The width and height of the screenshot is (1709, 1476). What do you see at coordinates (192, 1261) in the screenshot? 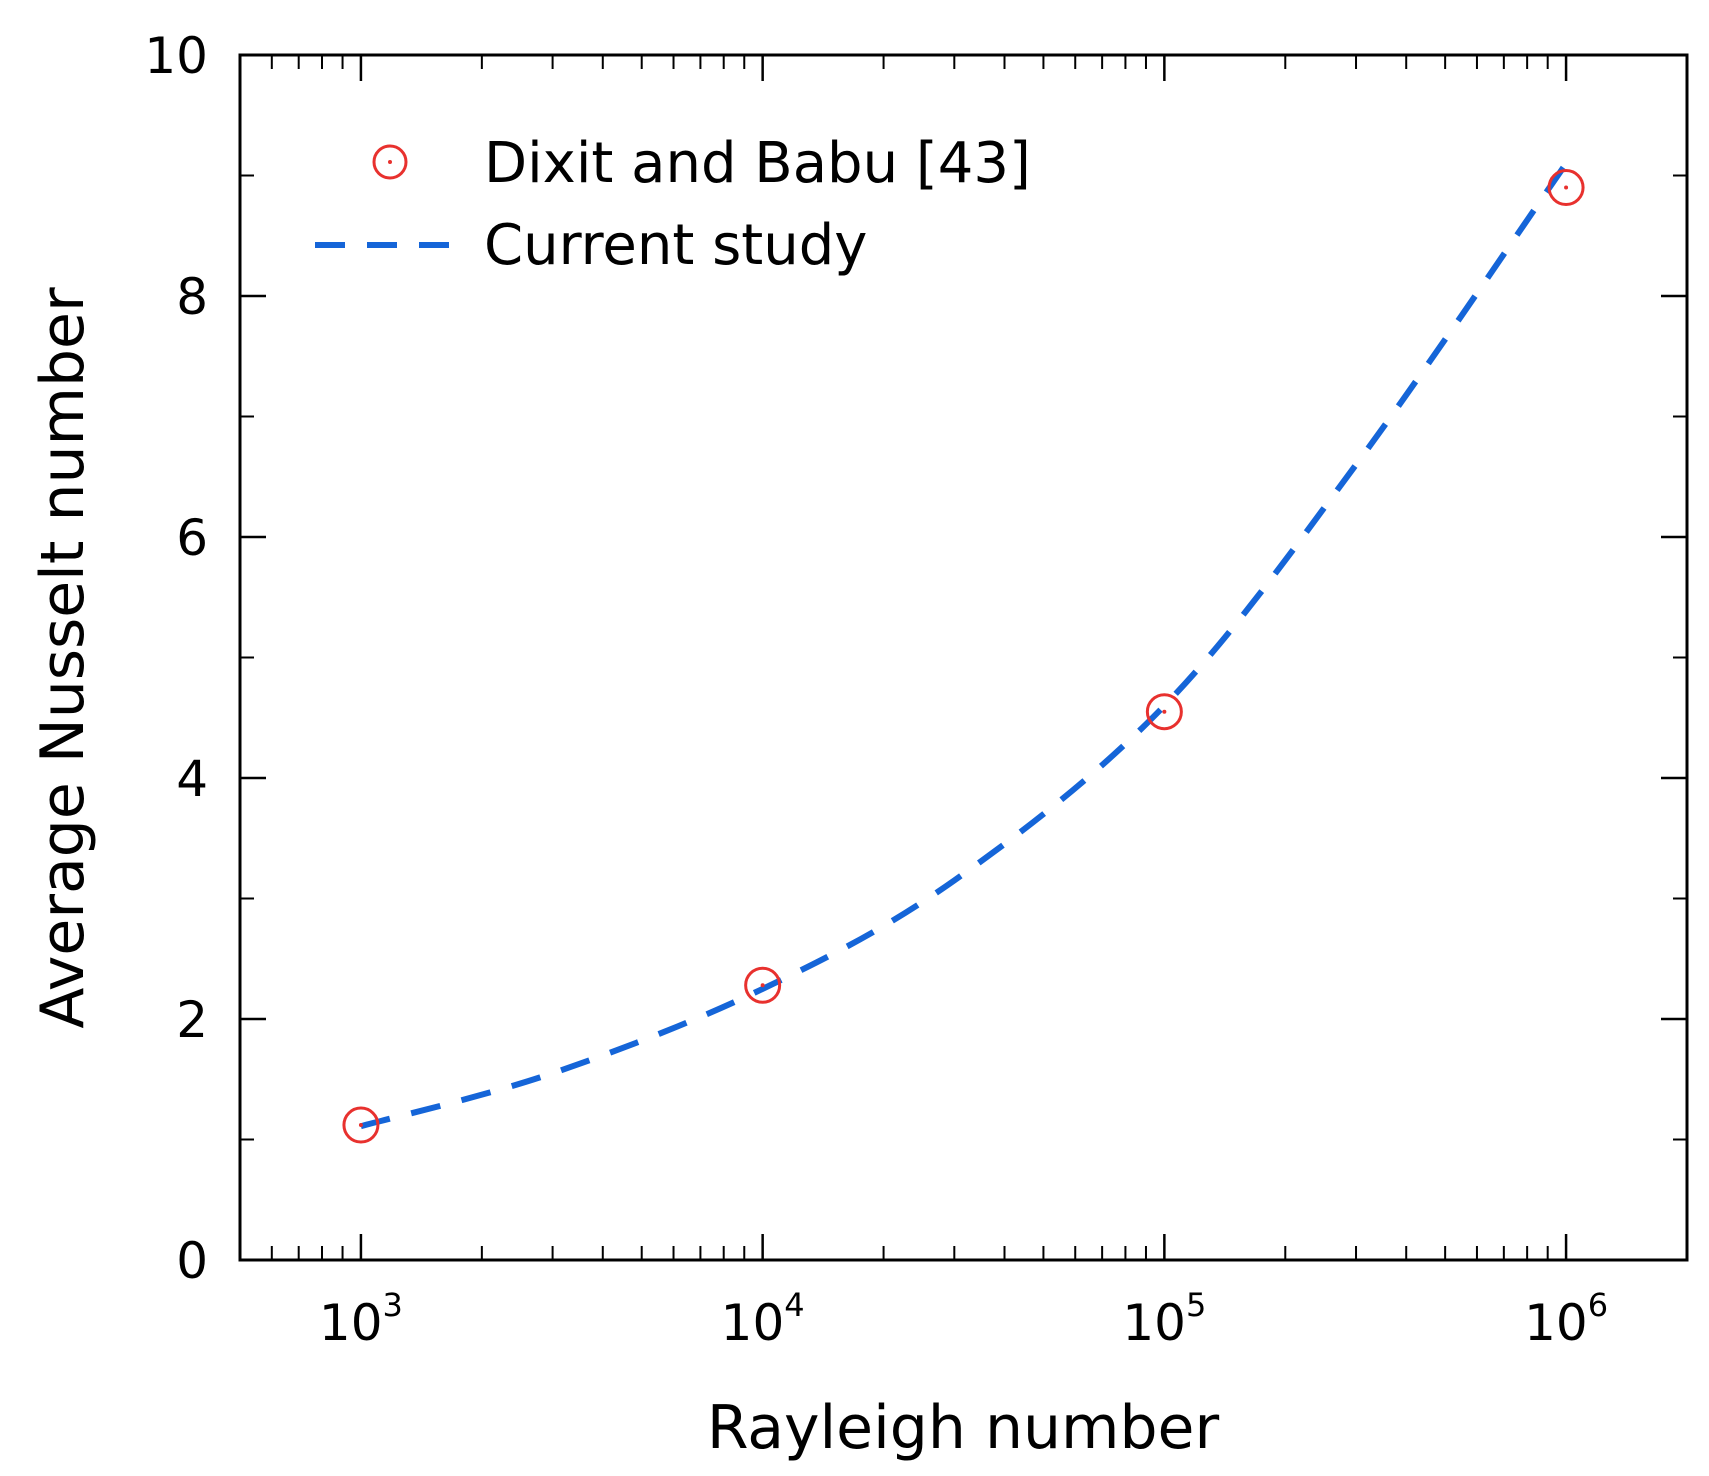
I see `y-tick-label: 0` at bounding box center [192, 1261].